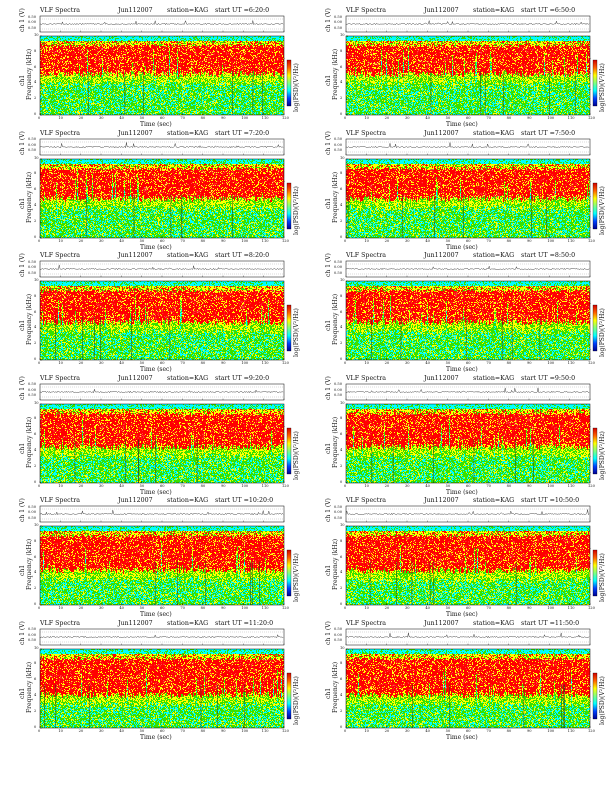 The height and width of the screenshot is (792, 612). Describe the element at coordinates (289, 205) in the screenshot. I see `colorbar` at that location.